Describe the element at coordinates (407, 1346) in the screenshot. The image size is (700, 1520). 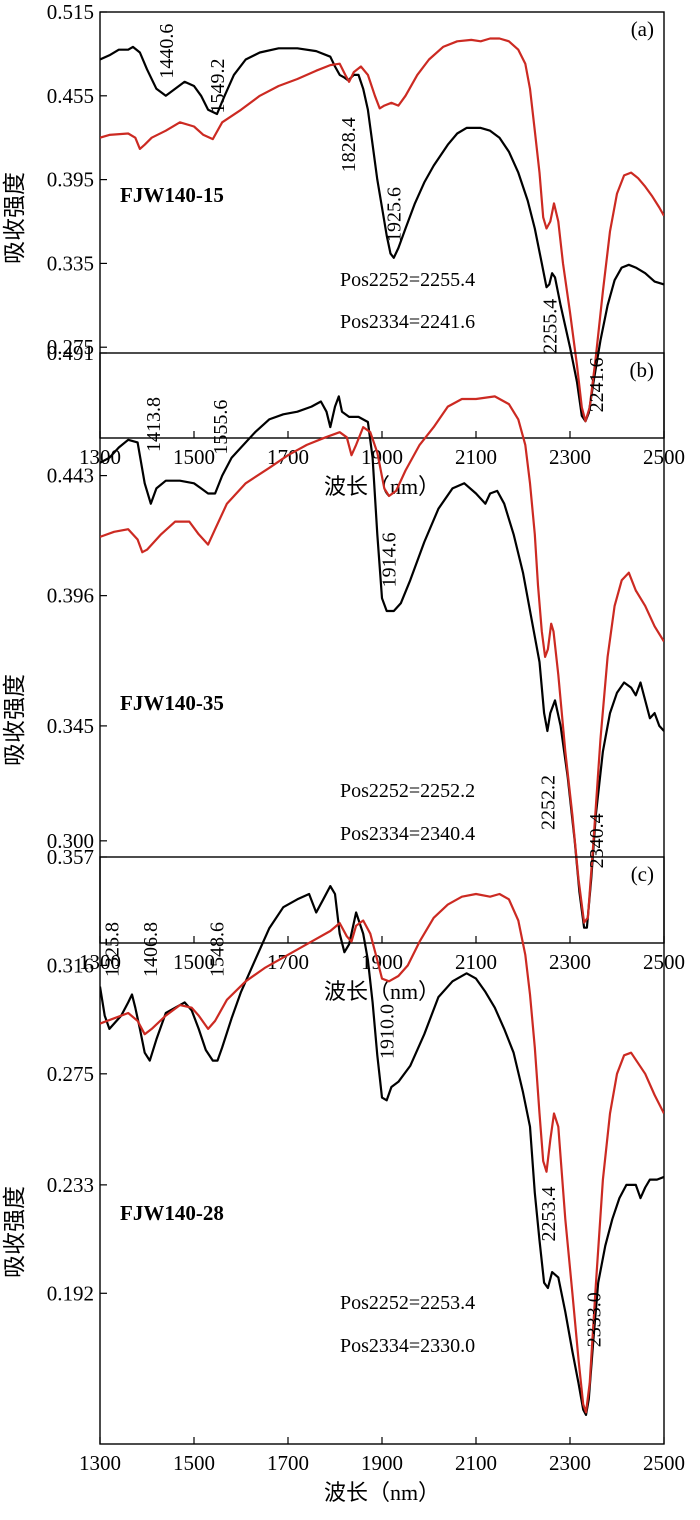
I see `pos-text: Pos2334=2330.0` at that location.